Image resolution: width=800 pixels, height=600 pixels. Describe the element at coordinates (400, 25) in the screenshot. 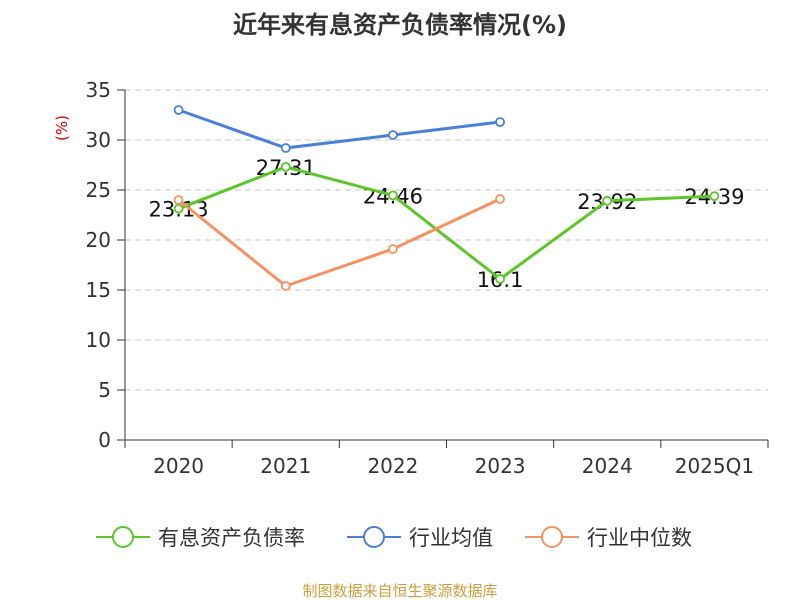

I see `chart-title: 近年来有息资产负债率情况(%)` at that location.